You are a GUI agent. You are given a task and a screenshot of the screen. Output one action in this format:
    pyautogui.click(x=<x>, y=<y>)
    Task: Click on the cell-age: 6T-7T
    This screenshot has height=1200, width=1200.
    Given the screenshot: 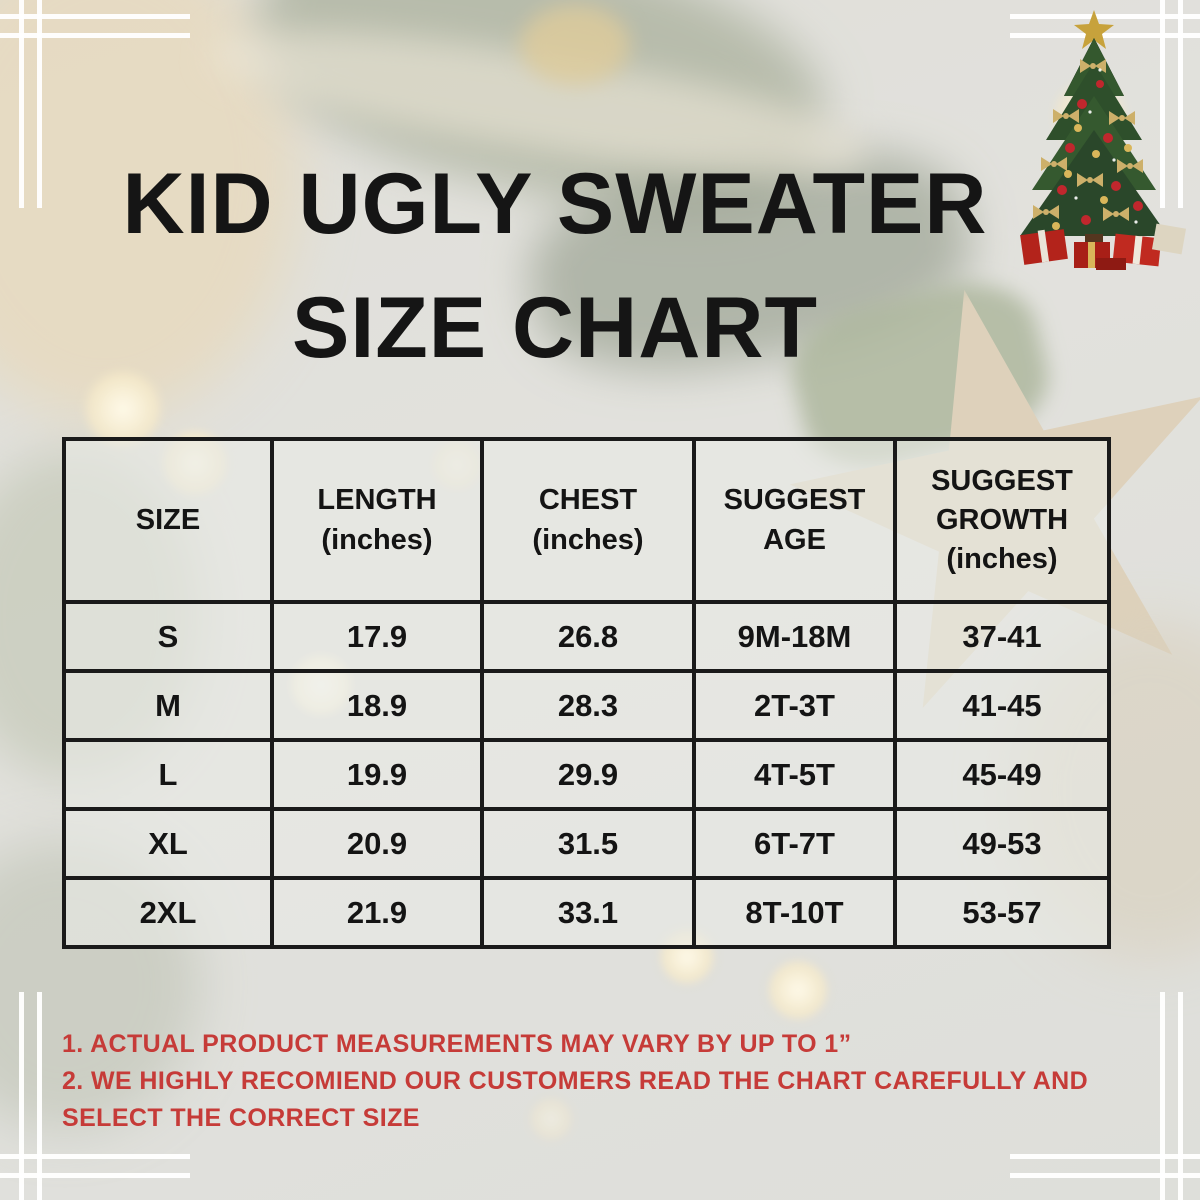 What is the action you would take?
    pyautogui.click(x=794, y=843)
    